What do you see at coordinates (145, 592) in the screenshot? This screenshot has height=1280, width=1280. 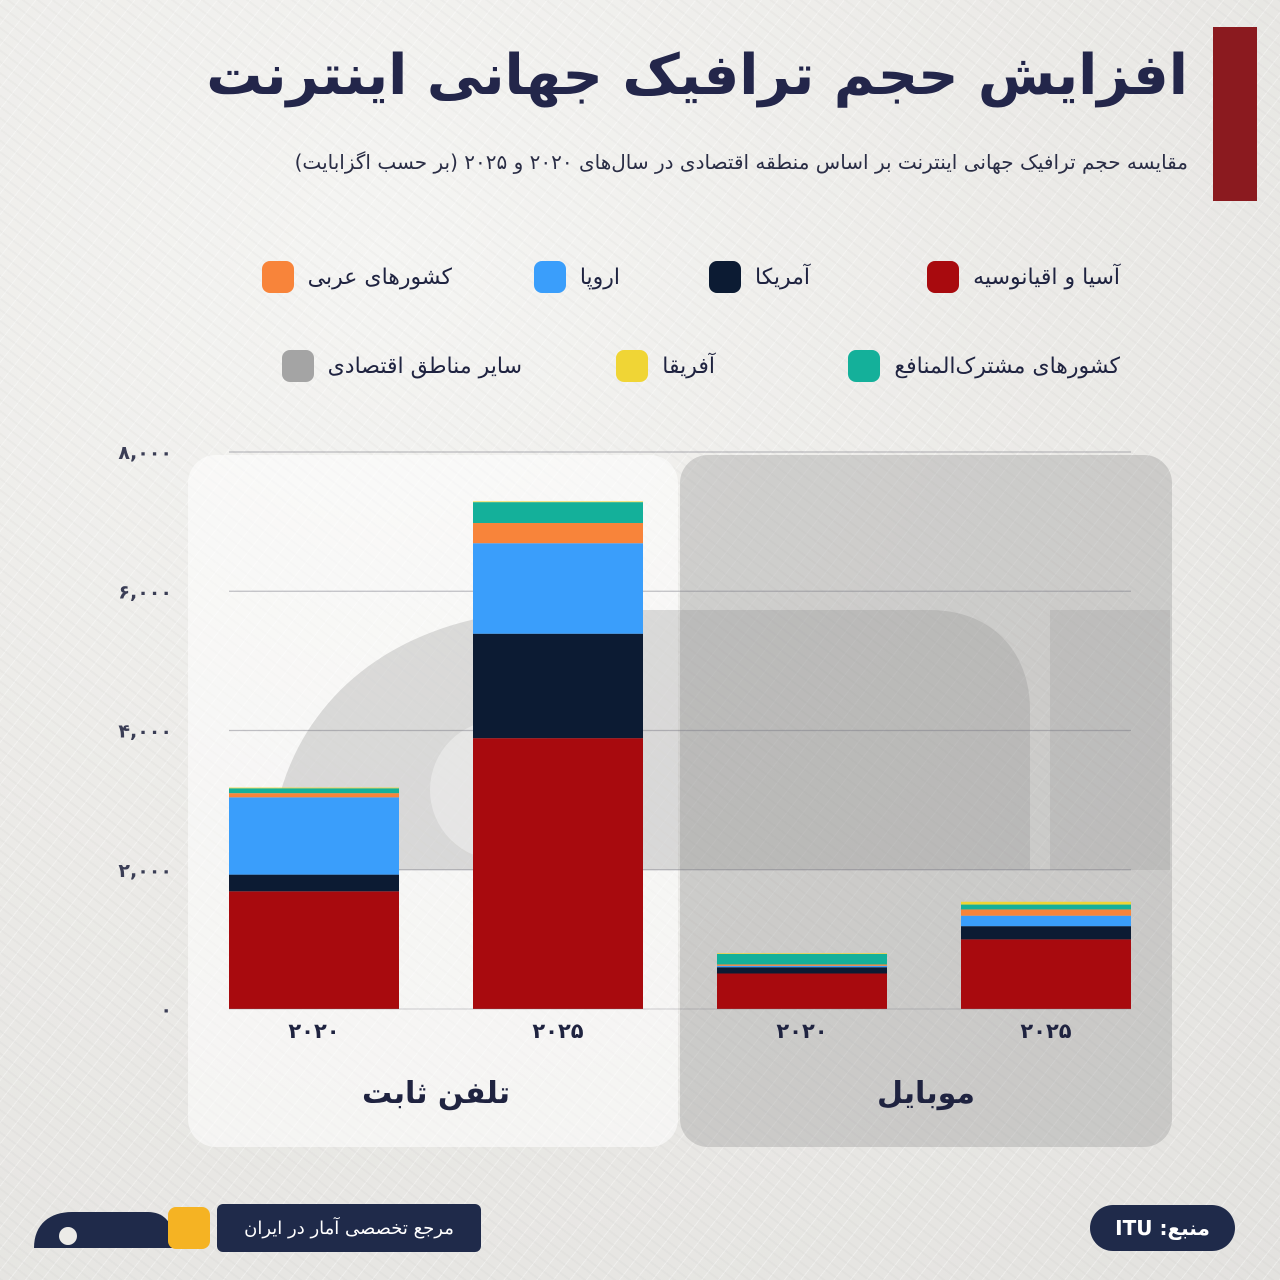 I see `y-tick-label: ۶,۰۰۰` at bounding box center [145, 592].